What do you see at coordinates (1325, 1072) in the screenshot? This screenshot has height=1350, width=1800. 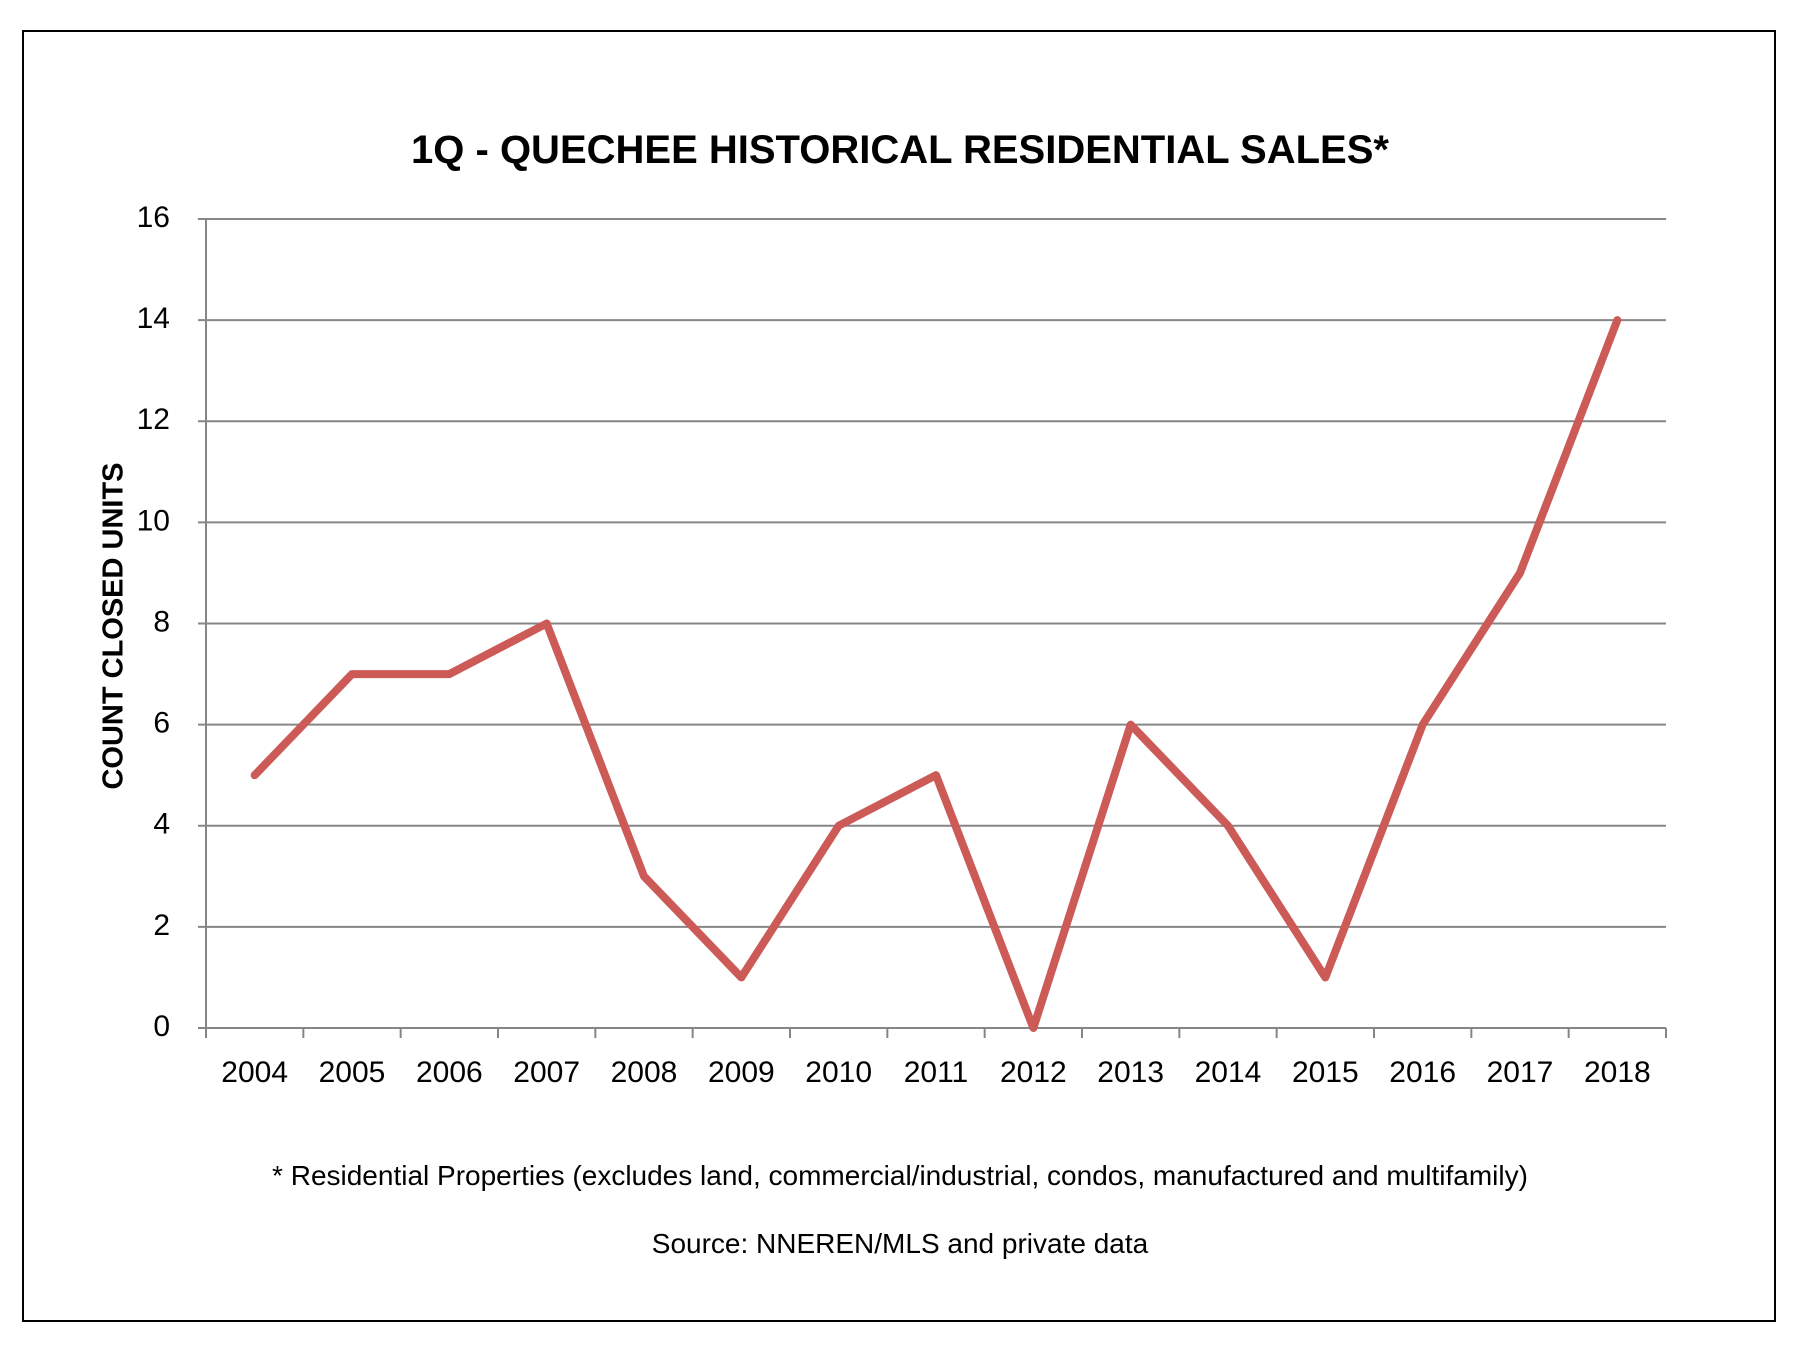 I see `x-tick-label: 2015` at bounding box center [1325, 1072].